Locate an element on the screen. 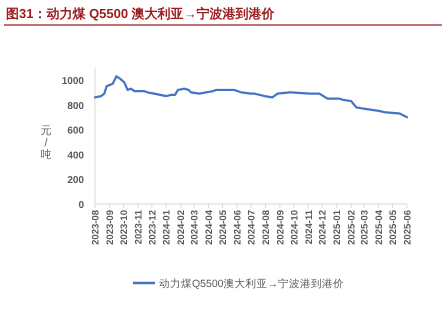 This screenshot has width=446, height=324. x-tick-label: 2025-02 is located at coordinates (352, 227).